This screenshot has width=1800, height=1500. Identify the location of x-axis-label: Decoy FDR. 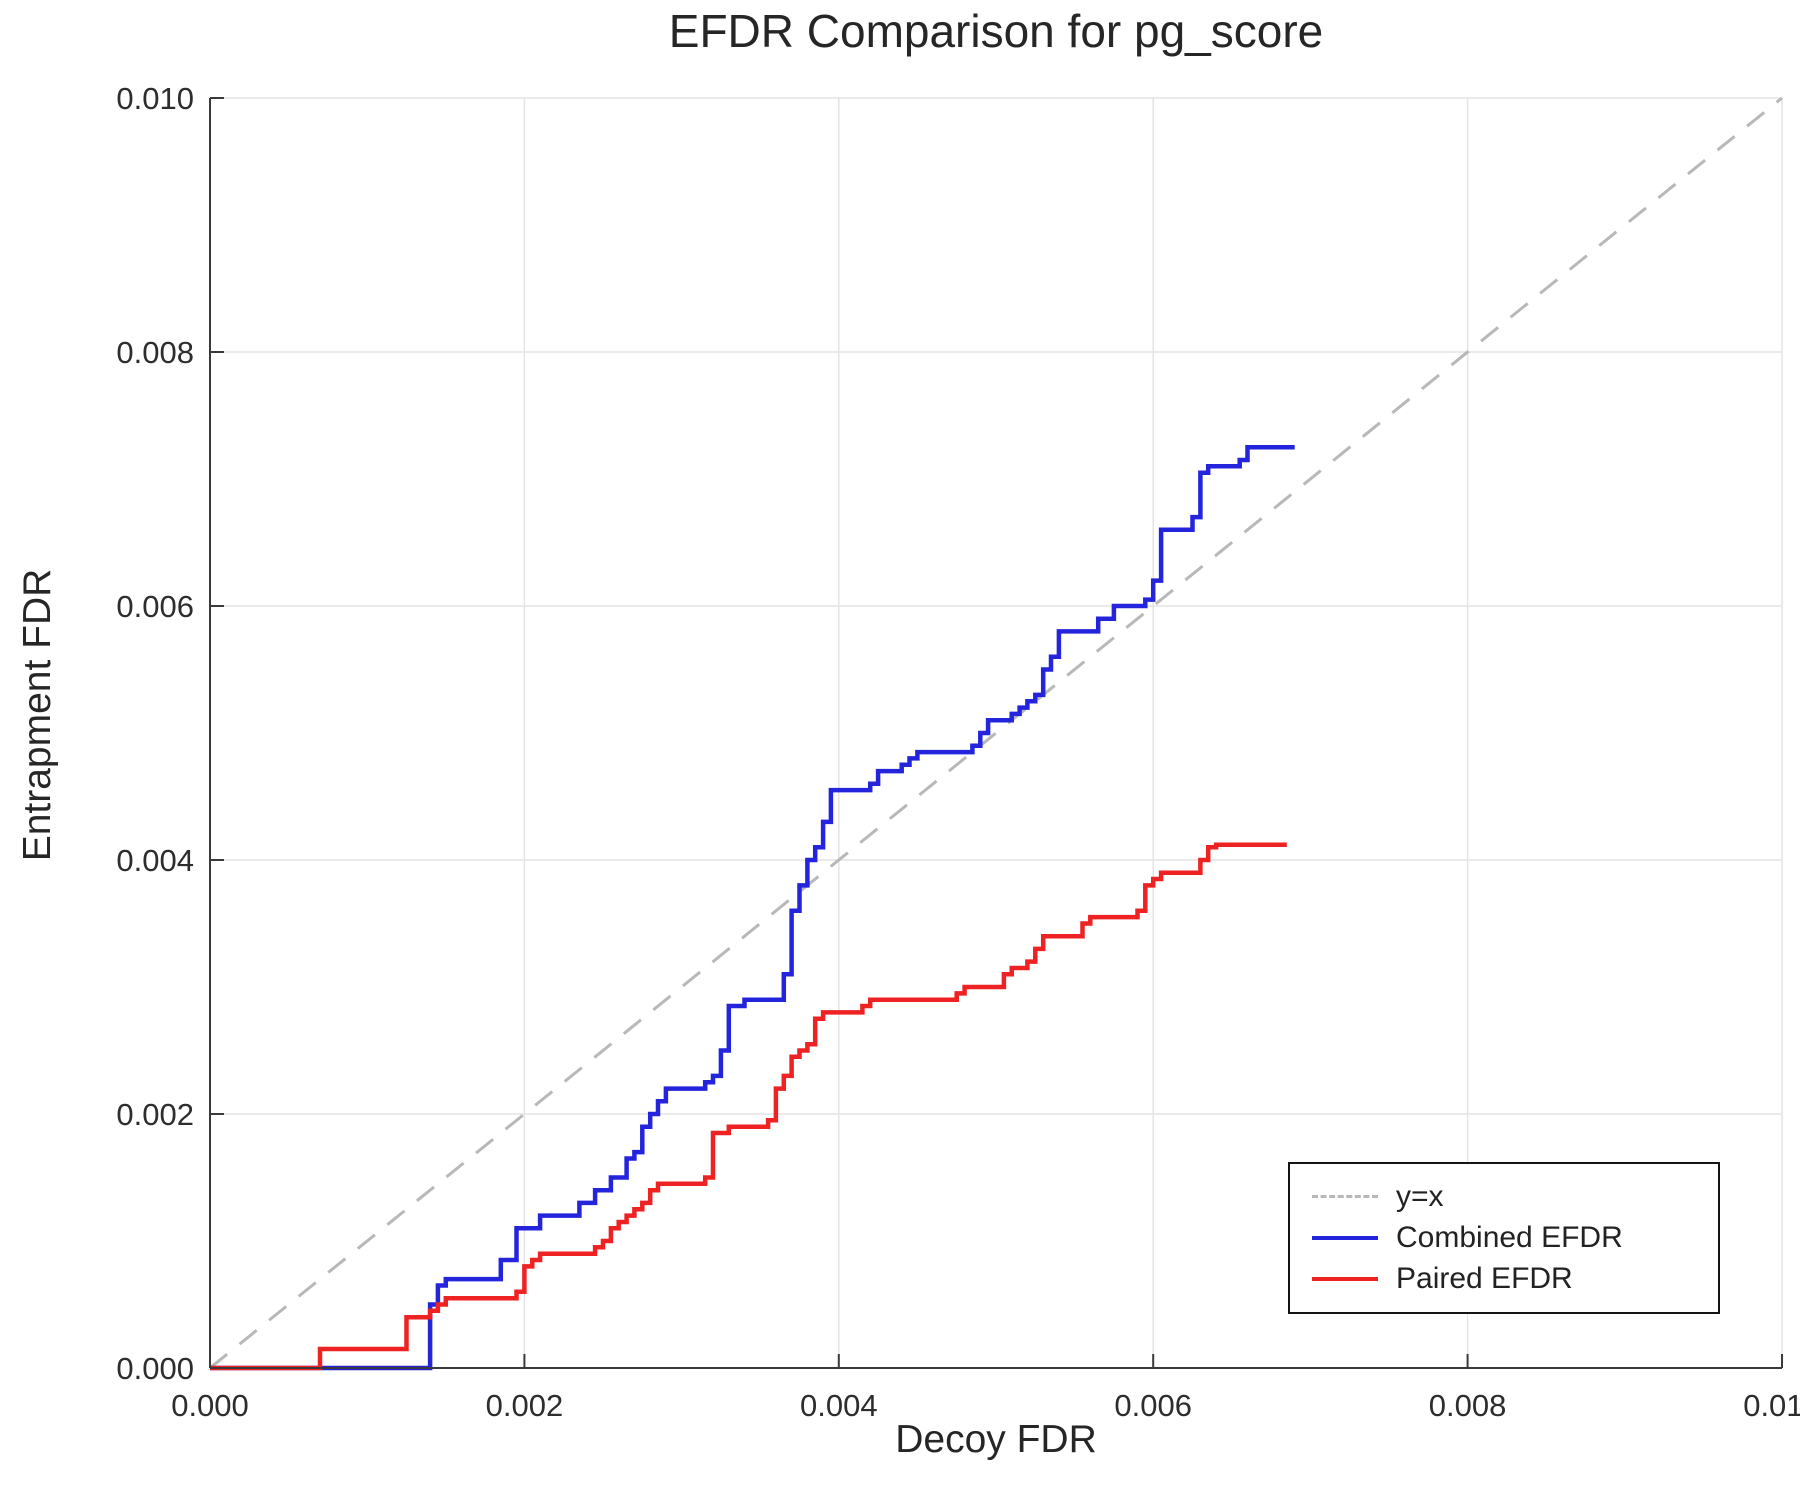
(996, 1439).